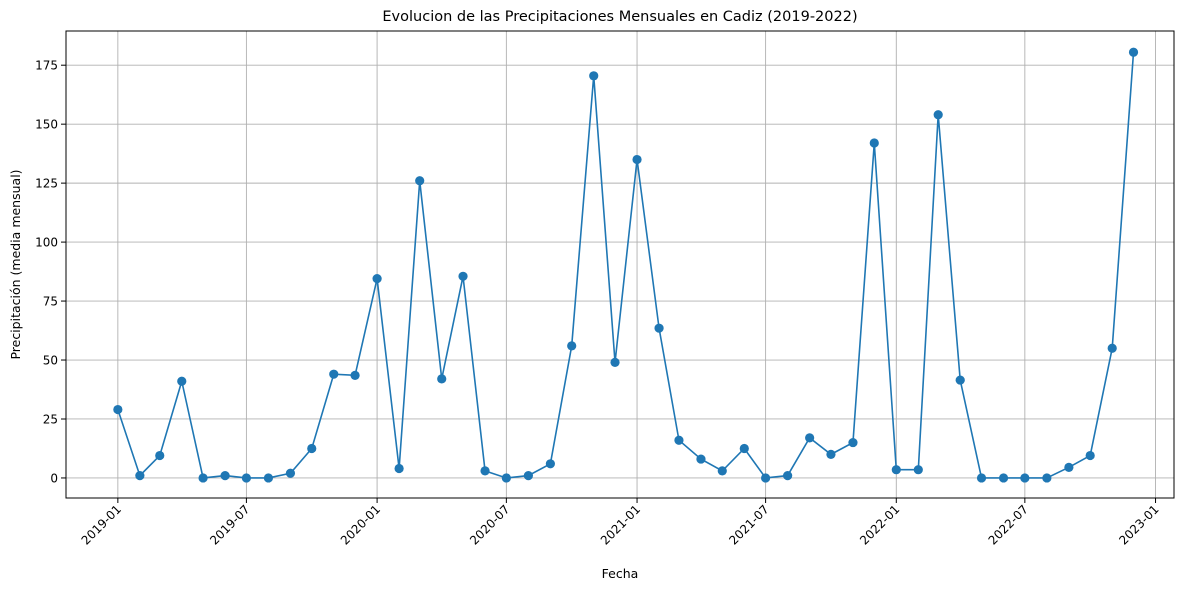 The image size is (1188, 590). Describe the element at coordinates (620, 524) in the screenshot. I see `x-tick-label: 2021-01` at that location.